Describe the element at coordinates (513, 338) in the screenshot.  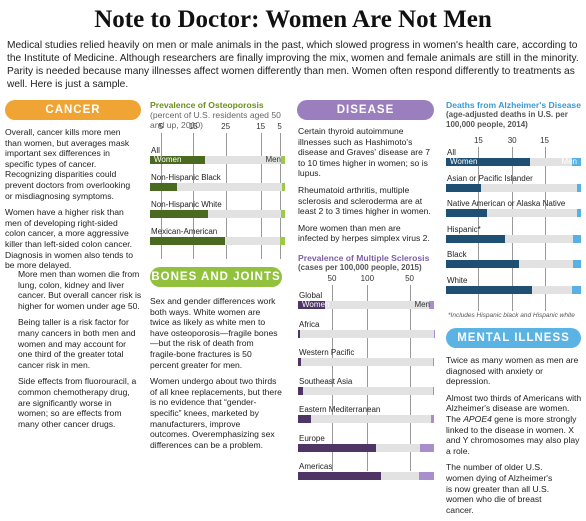
I see `mental-header: MENTAL ILLNESS` at that location.